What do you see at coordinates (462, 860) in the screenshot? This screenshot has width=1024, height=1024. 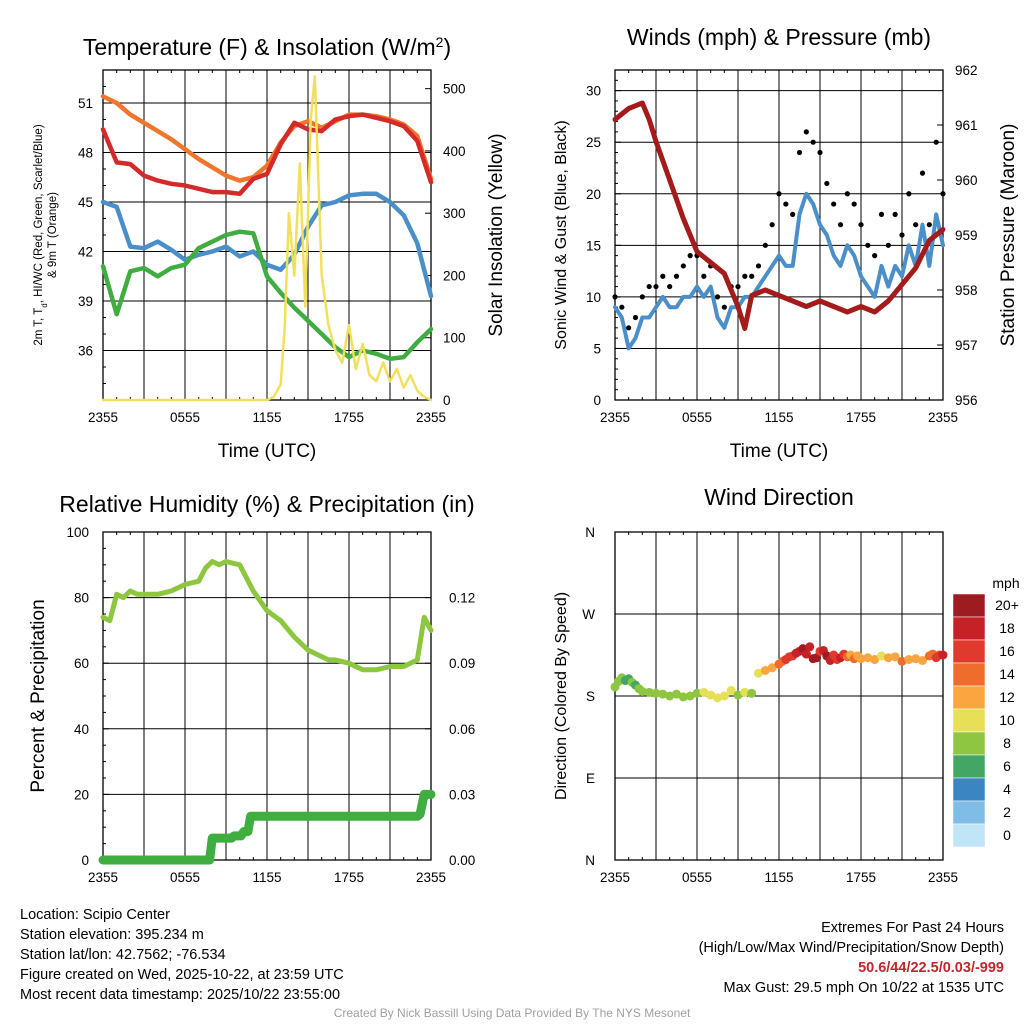 I see `y2-tick-label: 0.00` at bounding box center [462, 860].